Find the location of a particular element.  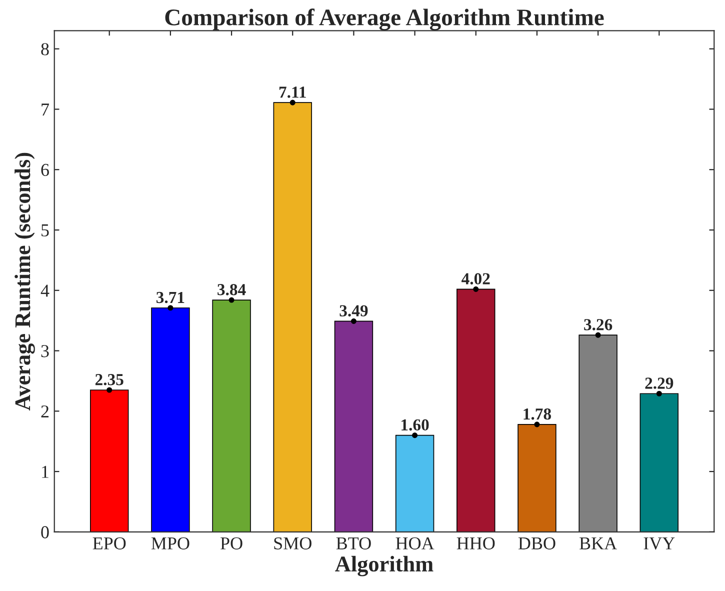

x-tick-label: EPO is located at coordinates (109, 543).